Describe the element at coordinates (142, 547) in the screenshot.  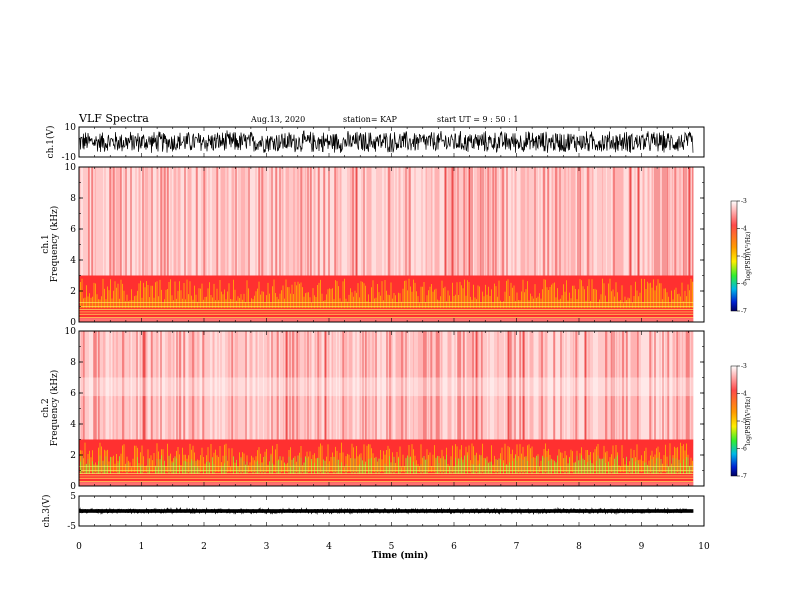
I see `x-tick-label: 1` at that location.